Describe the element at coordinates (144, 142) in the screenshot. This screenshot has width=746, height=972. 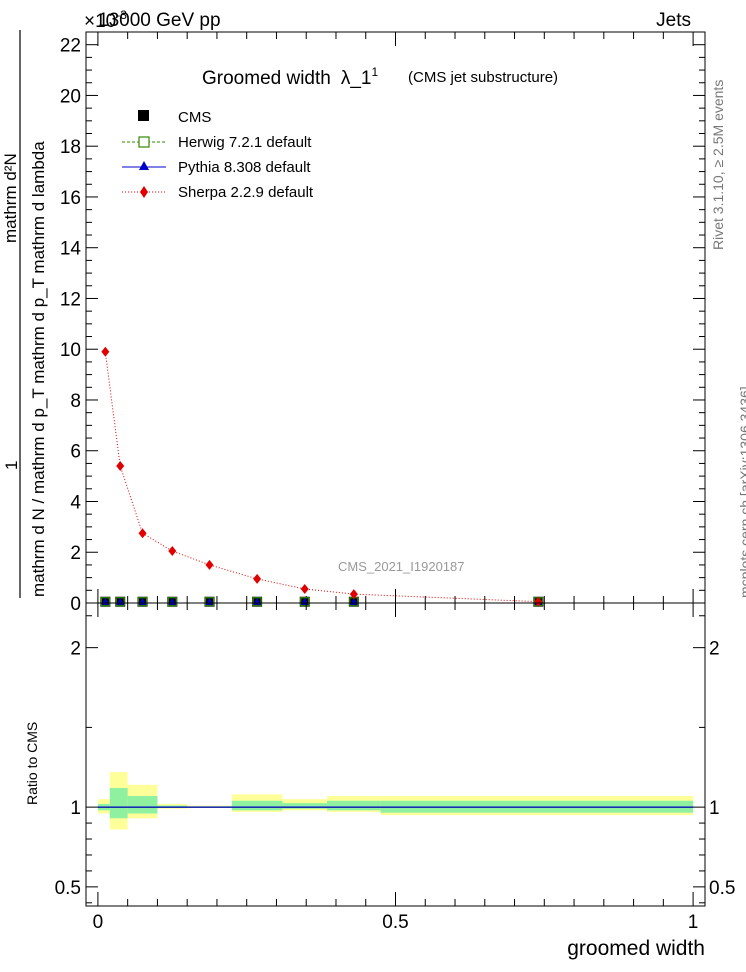
I see `legend-marker-herwig` at that location.